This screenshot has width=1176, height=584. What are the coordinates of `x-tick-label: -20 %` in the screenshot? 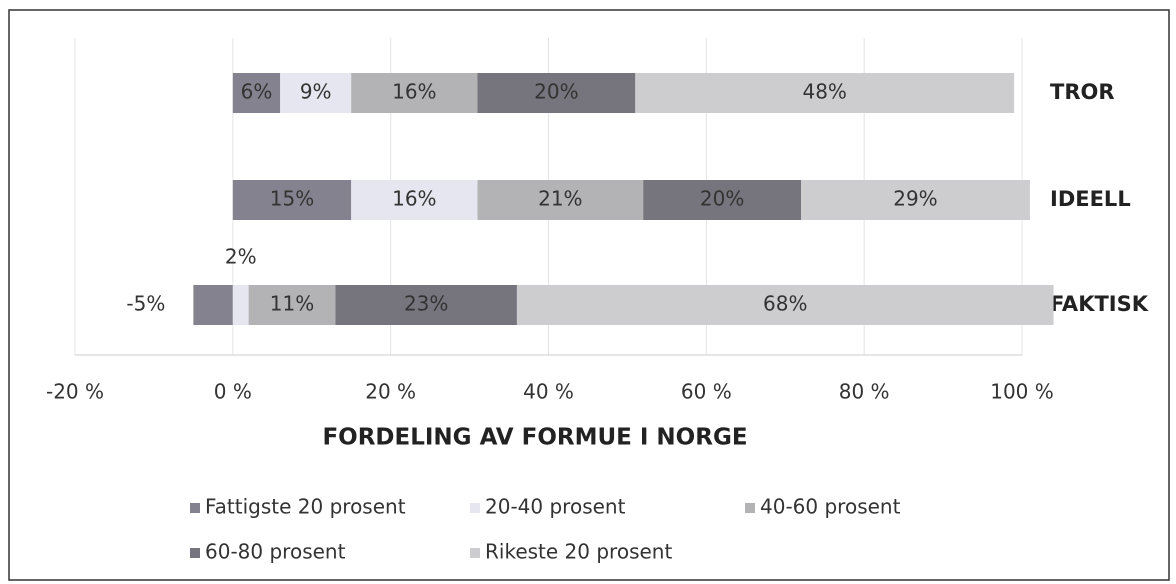 It's located at (75, 392).